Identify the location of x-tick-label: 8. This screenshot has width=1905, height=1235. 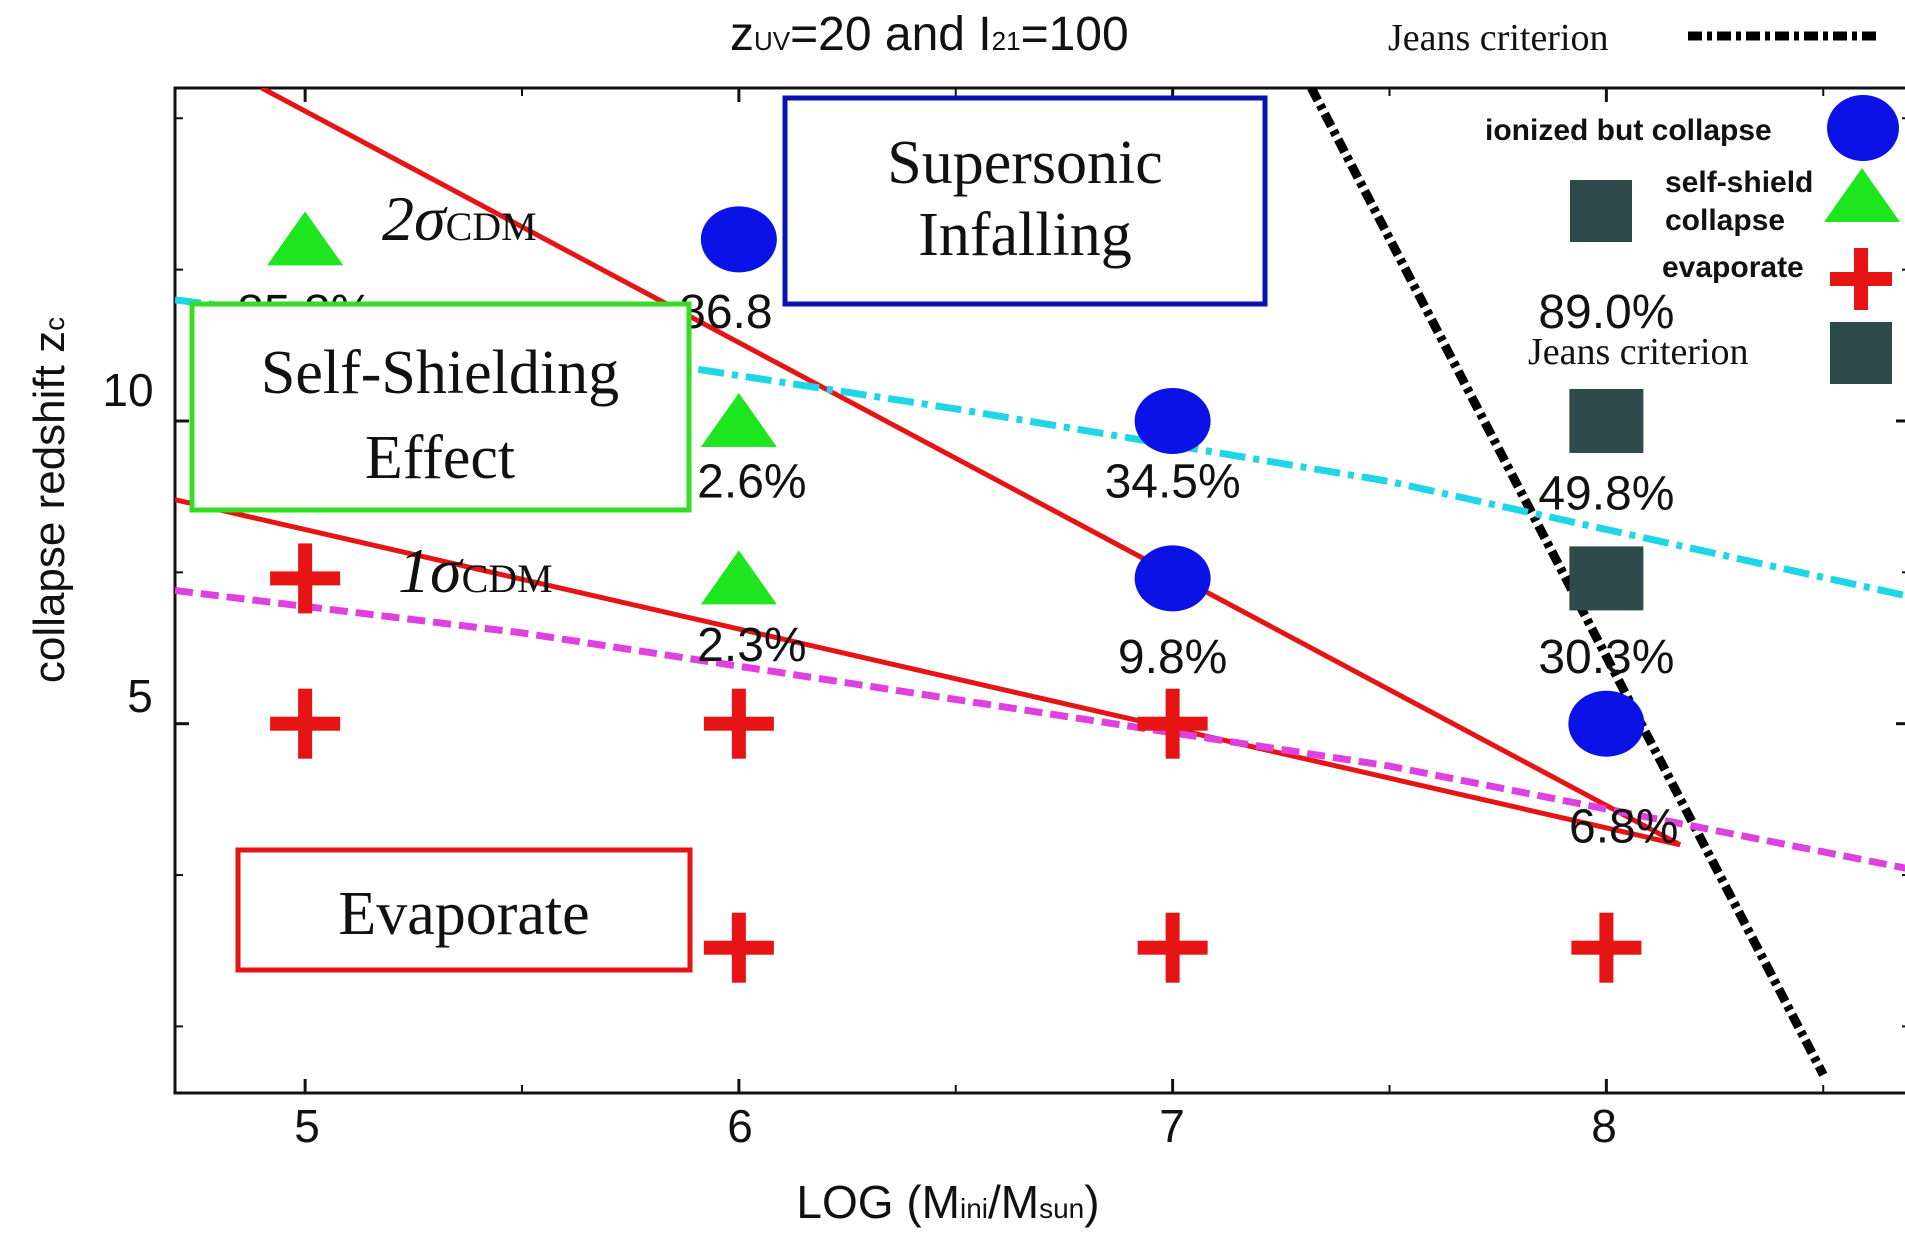
(1604, 1126).